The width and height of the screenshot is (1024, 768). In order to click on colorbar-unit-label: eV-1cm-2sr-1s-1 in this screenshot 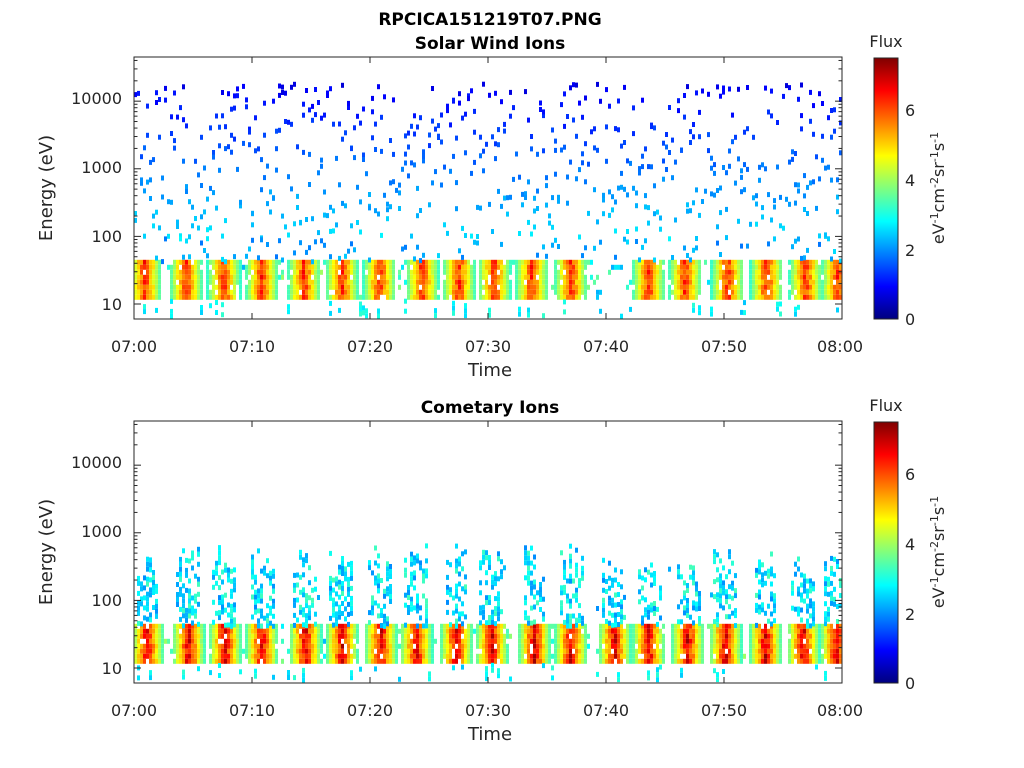, I will do `click(938, 552)`.